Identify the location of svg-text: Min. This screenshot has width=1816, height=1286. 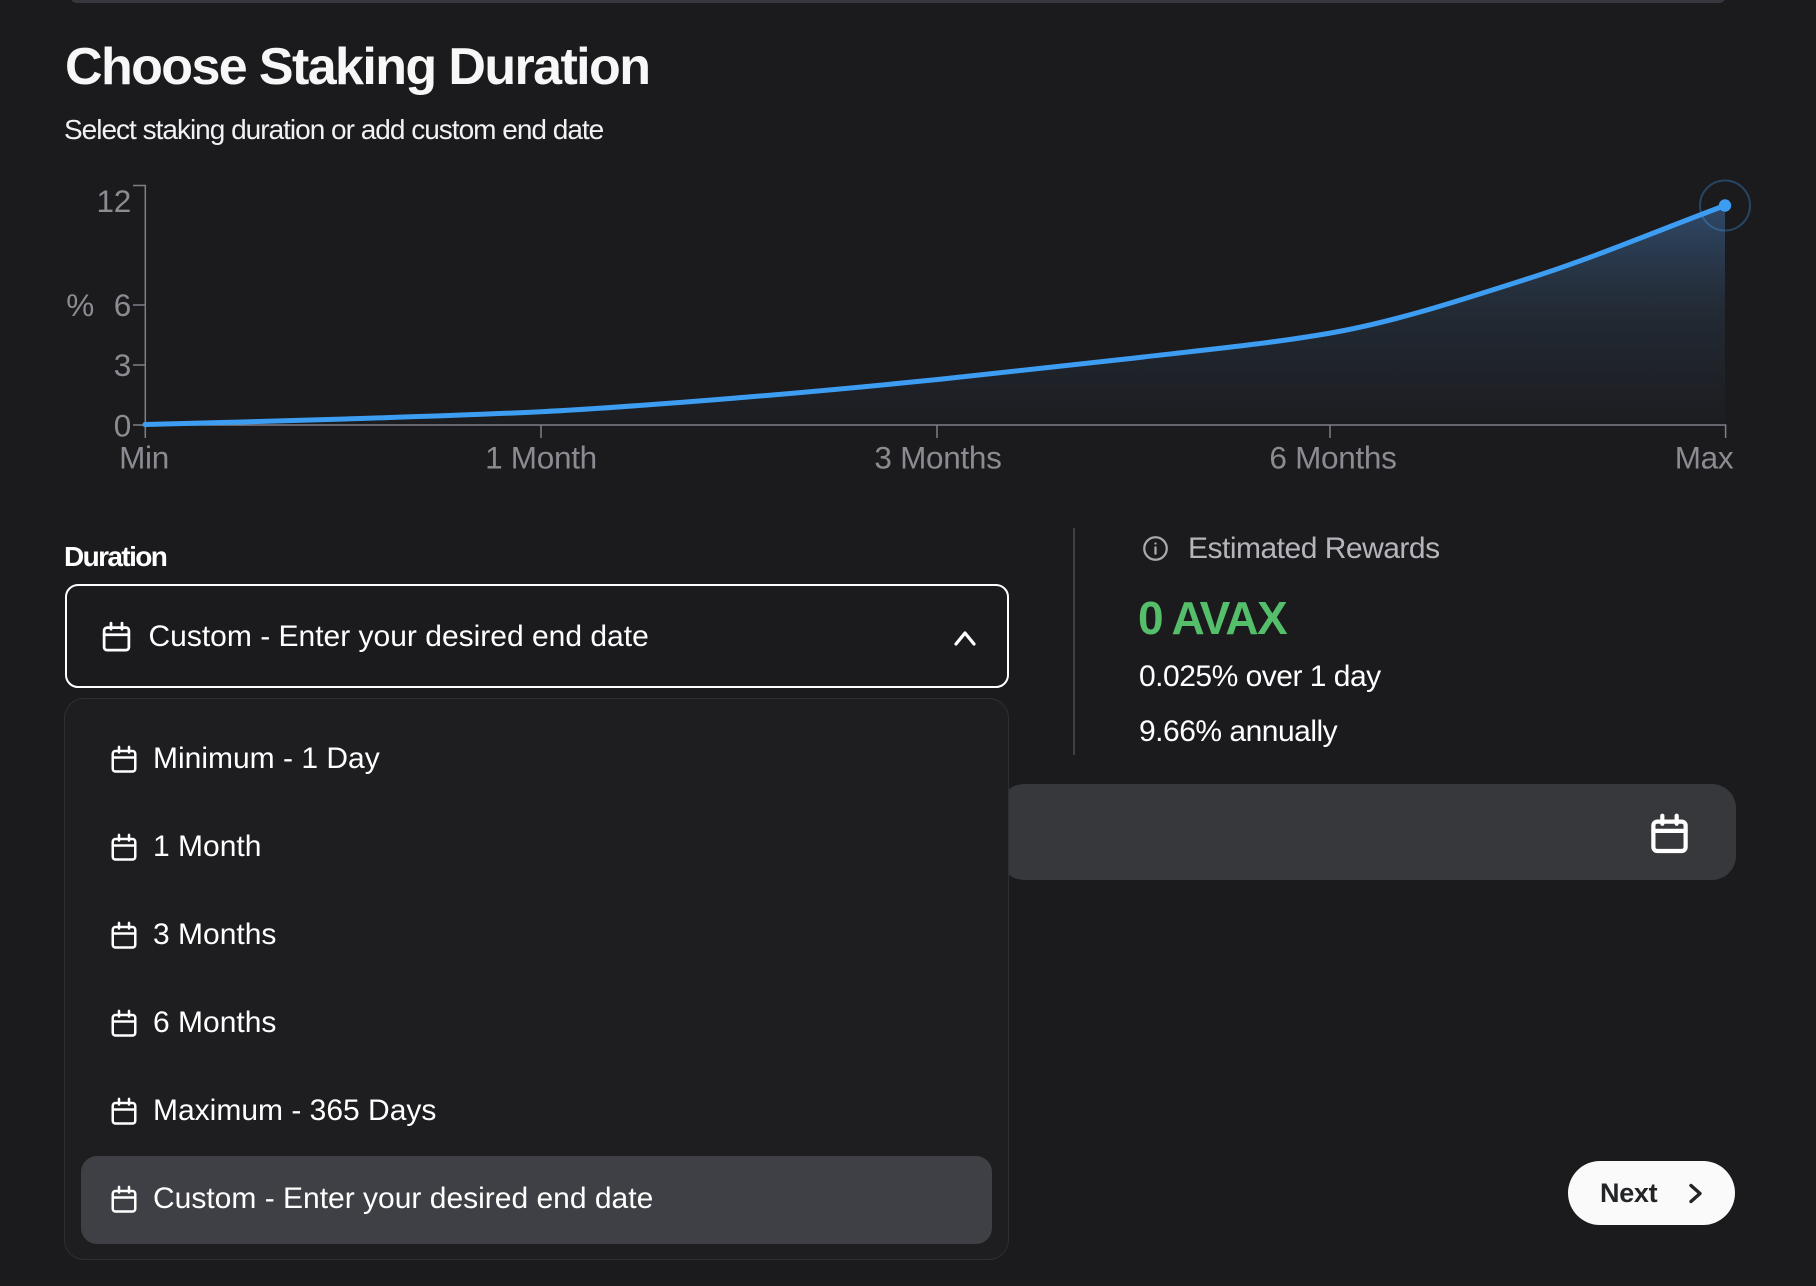
(144, 458).